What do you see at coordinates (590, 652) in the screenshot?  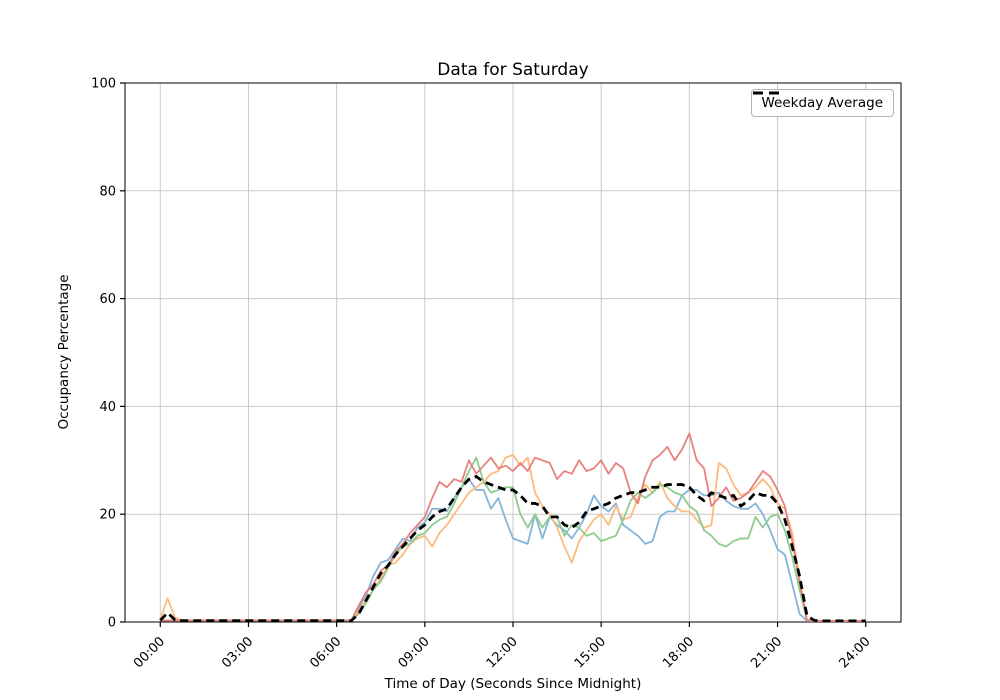 I see `x-tick-label: 15:00` at bounding box center [590, 652].